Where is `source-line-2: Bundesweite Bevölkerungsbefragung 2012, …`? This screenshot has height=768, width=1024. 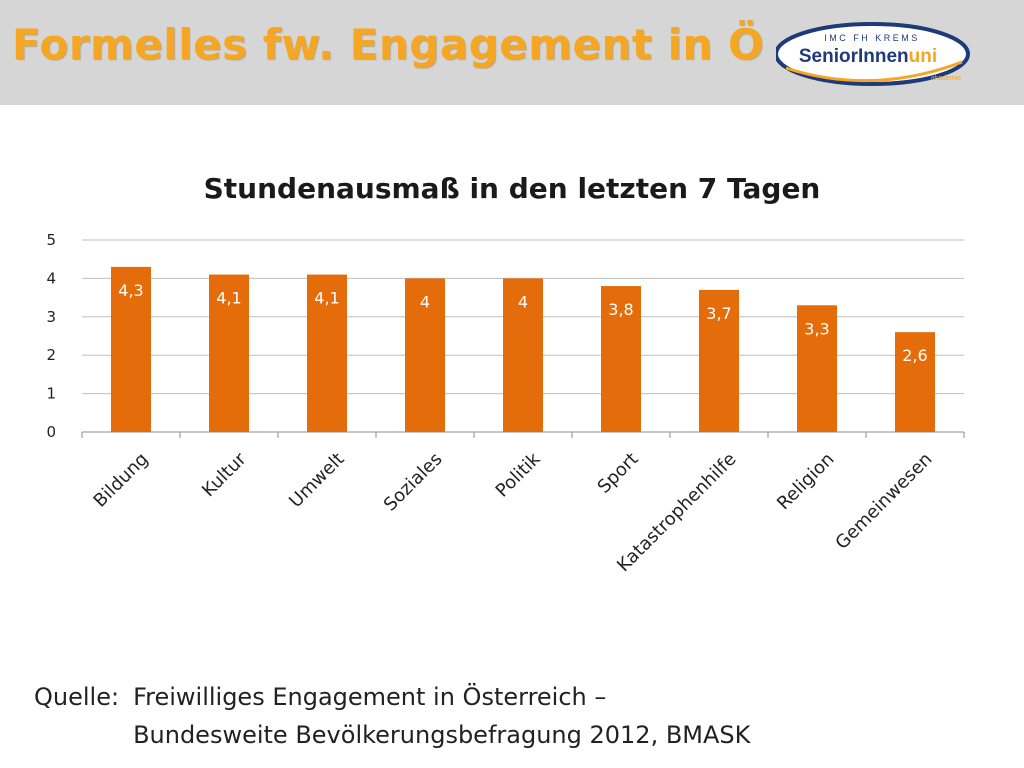 source-line-2: Bundesweite Bevölkerungsbefragung 2012, … is located at coordinates (442, 735).